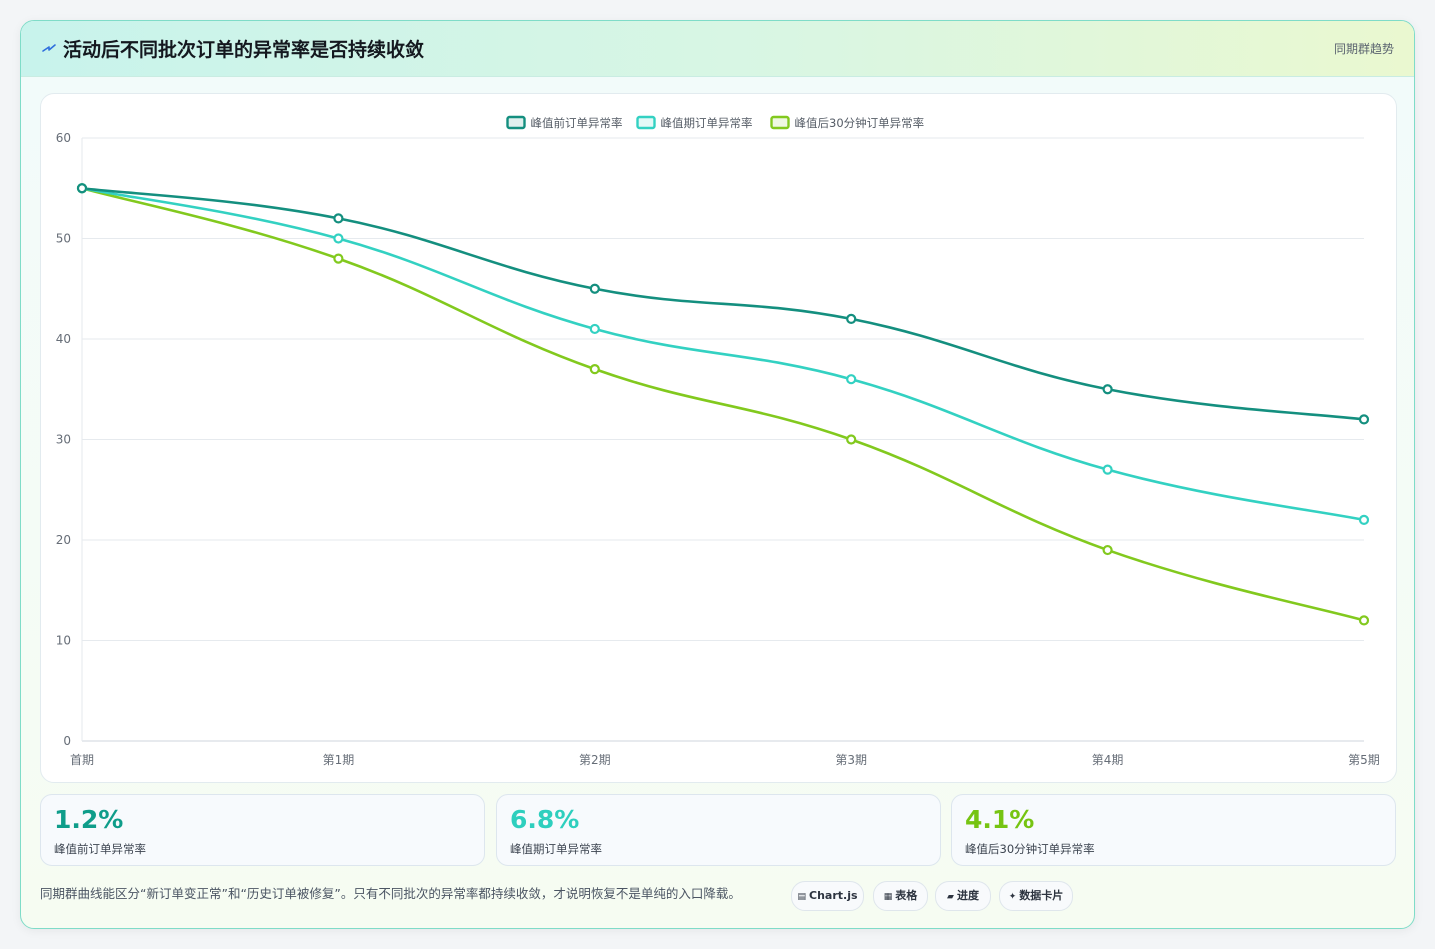 This screenshot has height=949, width=1435. What do you see at coordinates (1041, 895) in the screenshot?
I see `pill-label: 数据卡片` at bounding box center [1041, 895].